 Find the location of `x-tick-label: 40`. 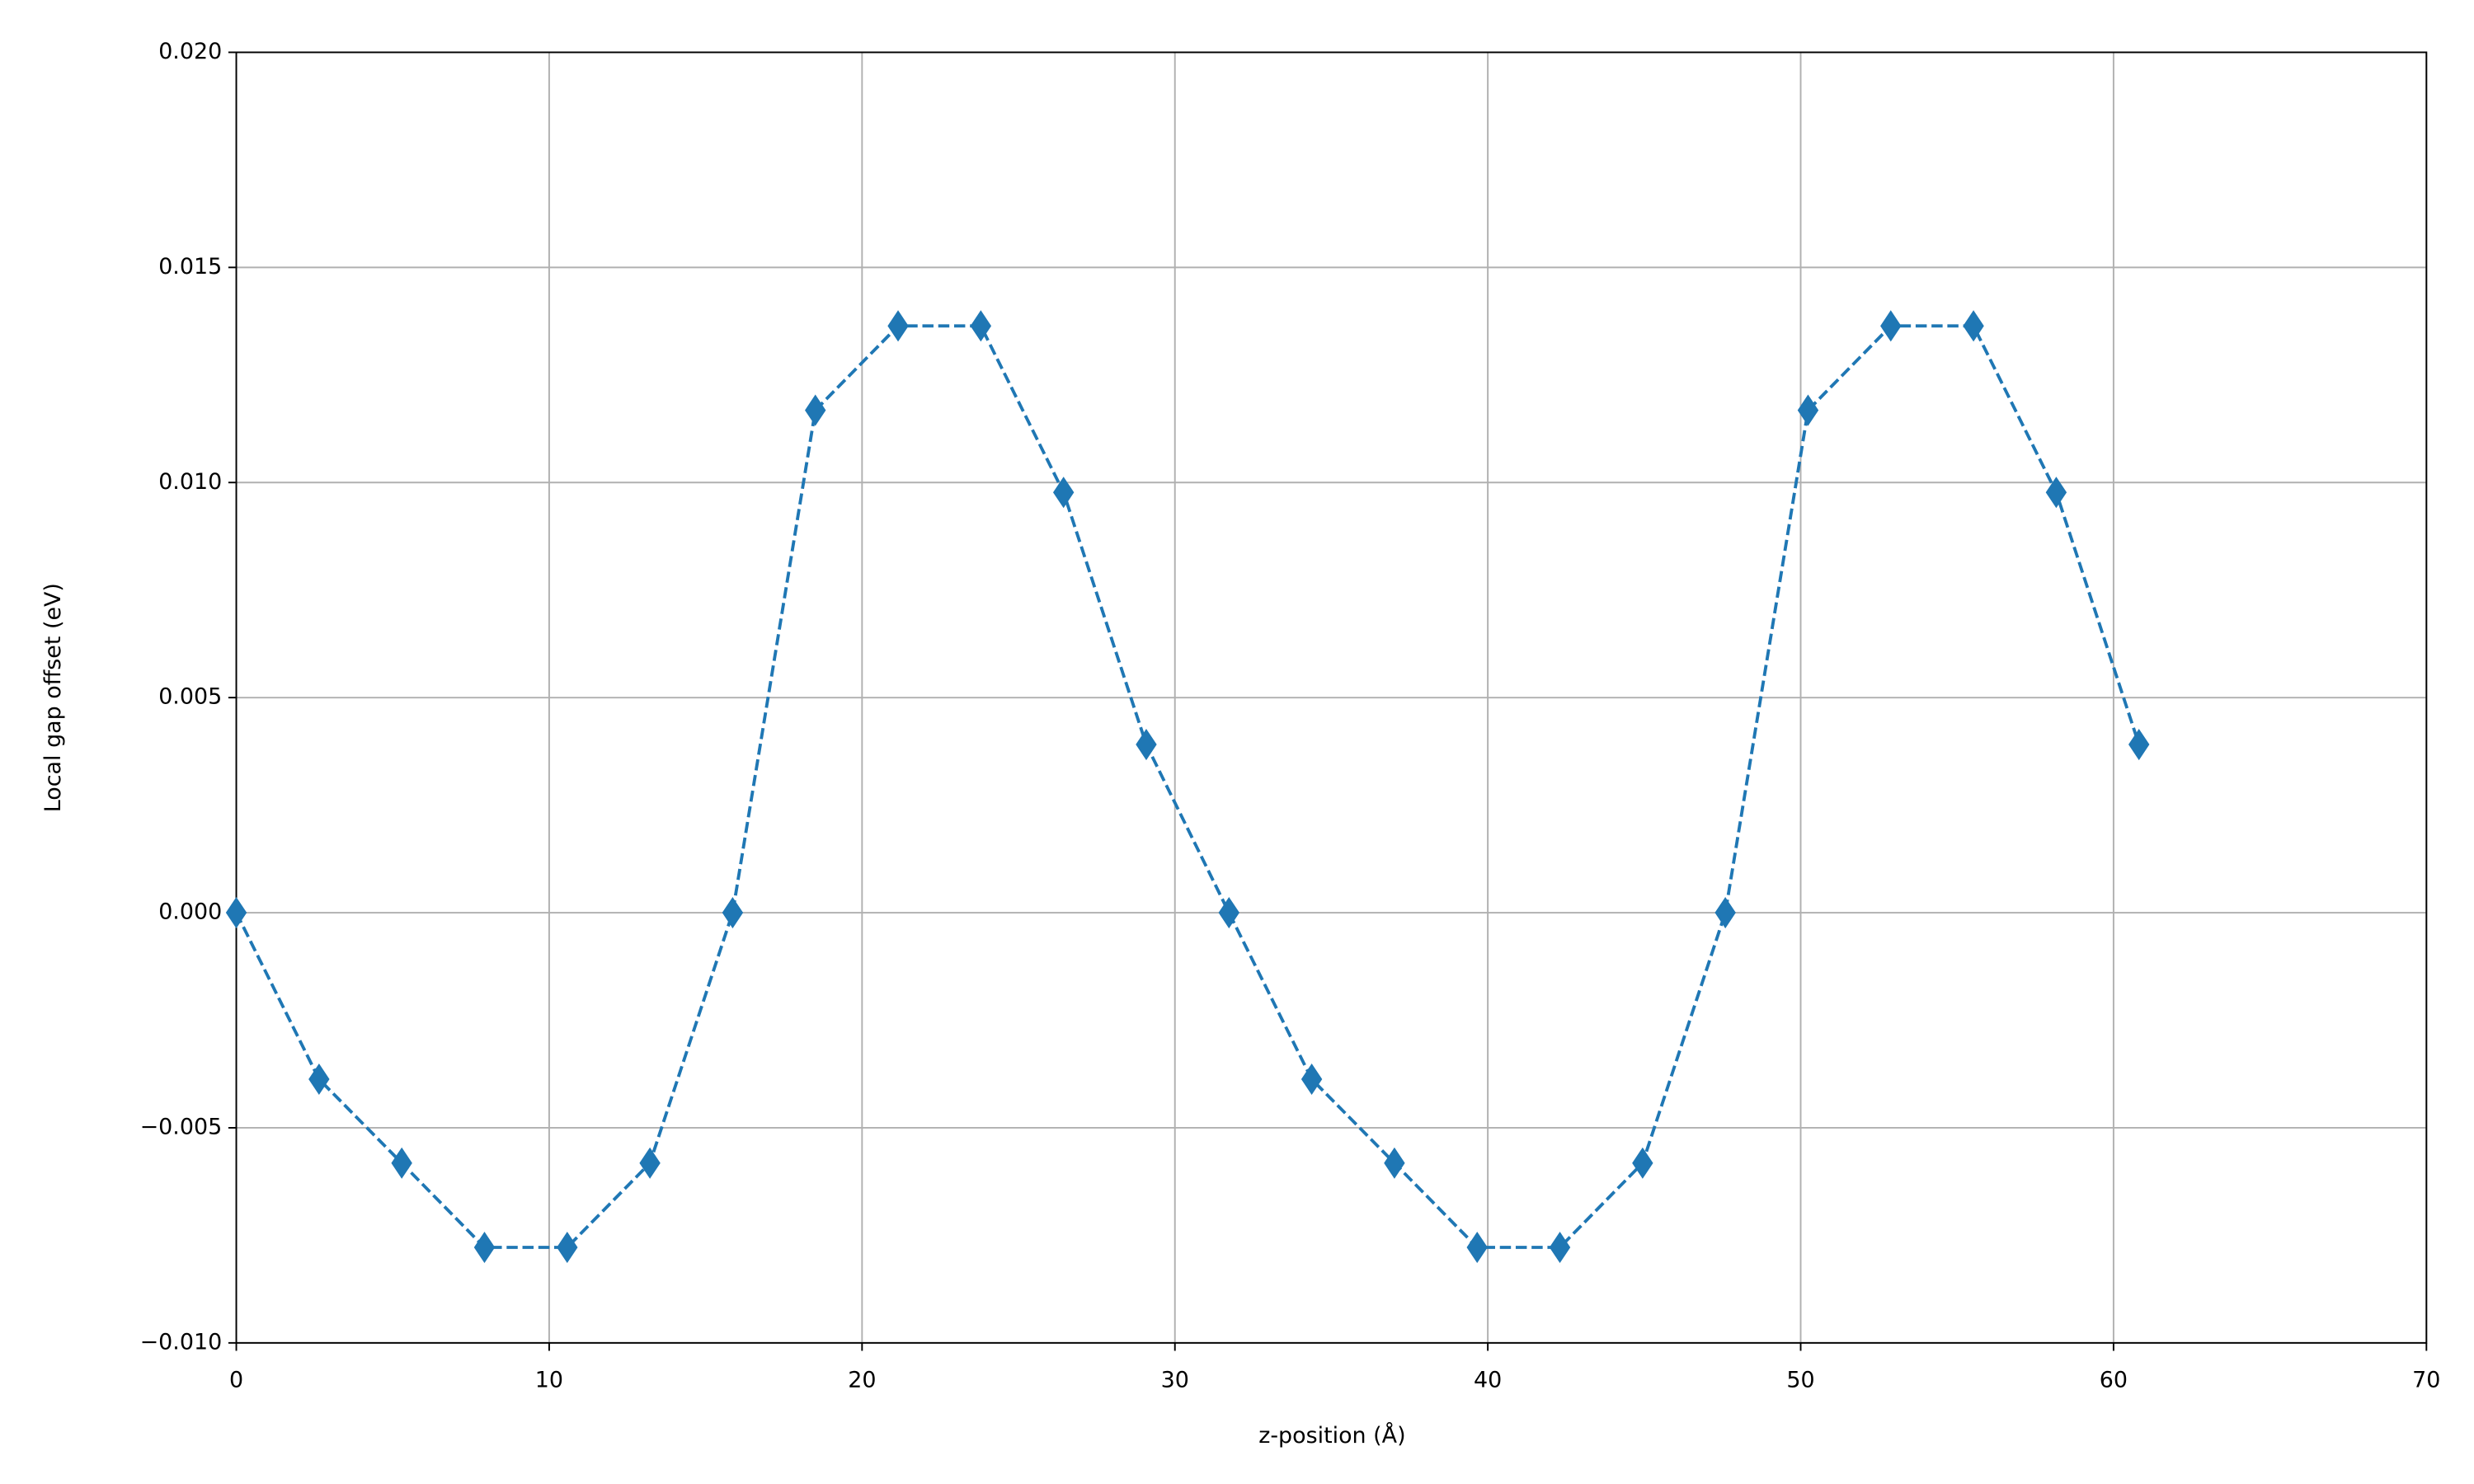

x-tick-label: 40 is located at coordinates (1488, 1380).